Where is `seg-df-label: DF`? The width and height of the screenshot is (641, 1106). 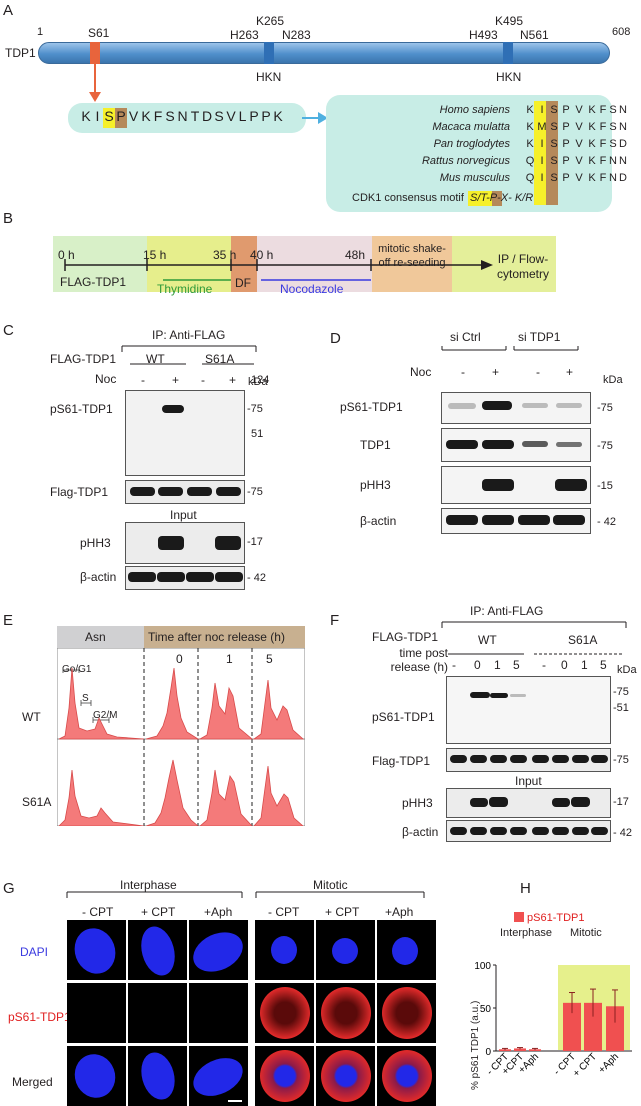 seg-df-label: DF is located at coordinates (243, 283).